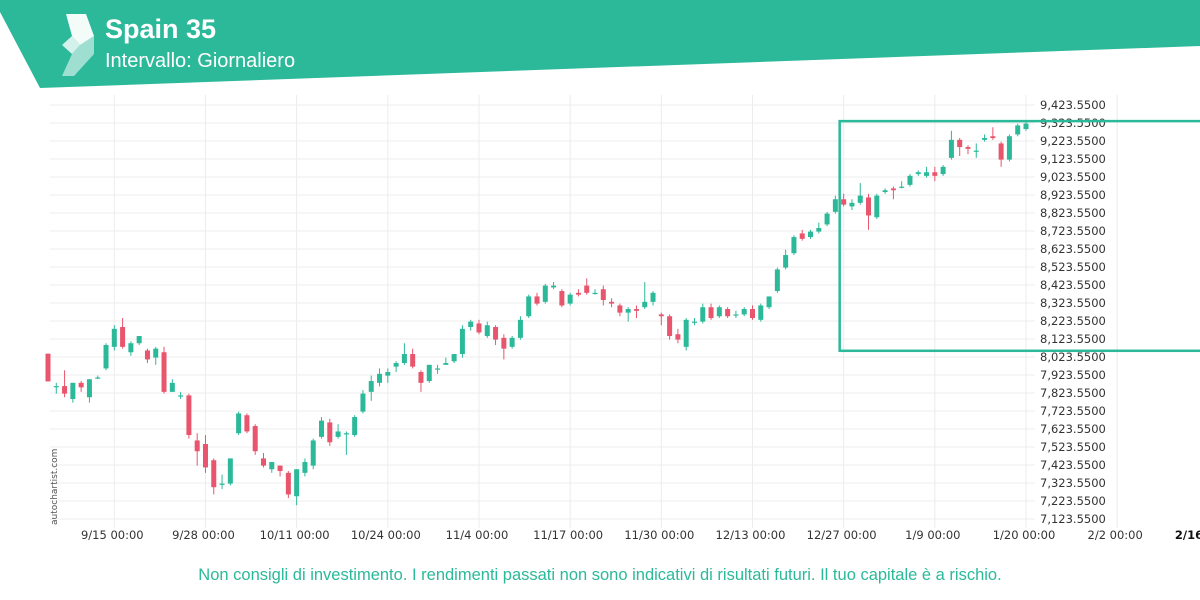 The image size is (1200, 600). Describe the element at coordinates (751, 535) in the screenshot. I see `x-tick-label: 12/13 00:00` at that location.